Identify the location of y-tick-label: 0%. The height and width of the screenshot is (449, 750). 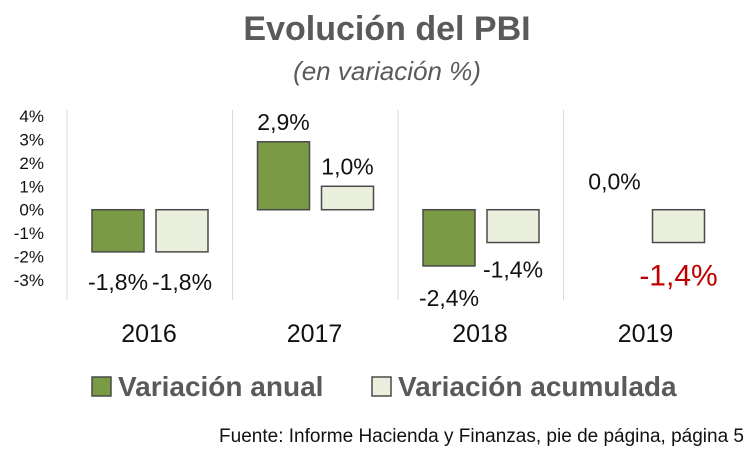
(31, 210).